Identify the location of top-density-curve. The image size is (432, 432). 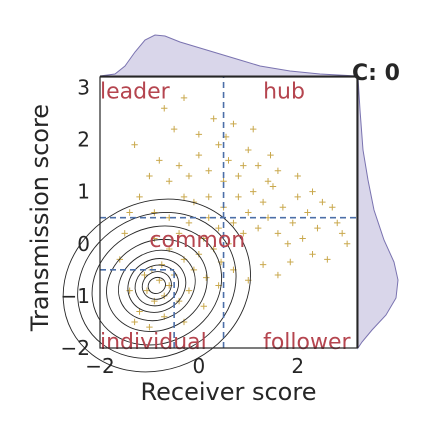
(228, 55).